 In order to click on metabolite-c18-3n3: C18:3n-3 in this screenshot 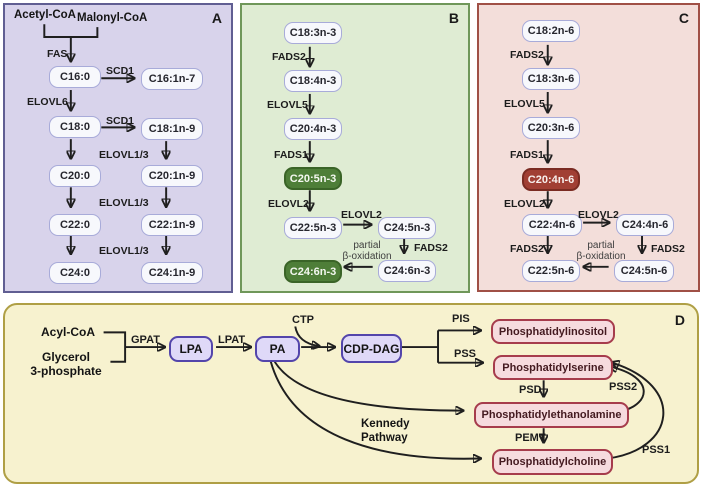, I will do `click(313, 33)`.